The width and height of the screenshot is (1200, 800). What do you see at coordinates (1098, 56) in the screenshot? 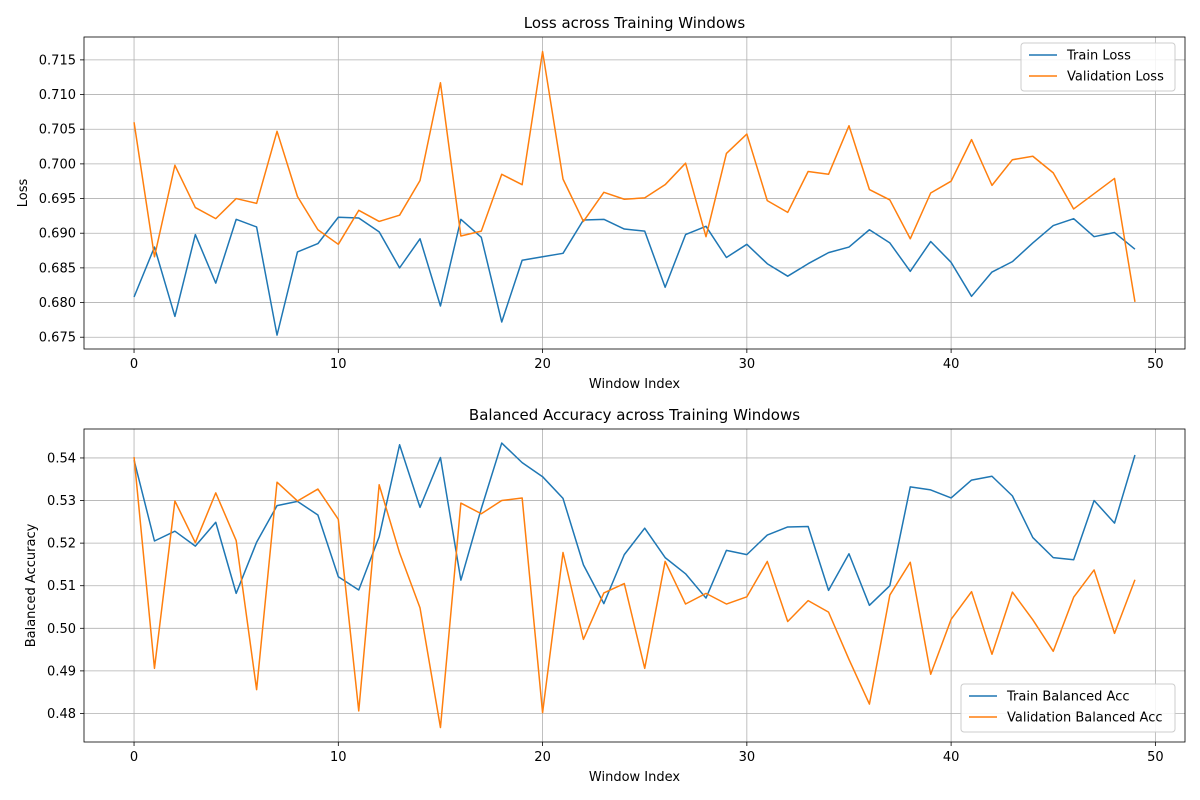
I see `legend-label: Train Loss` at bounding box center [1098, 56].